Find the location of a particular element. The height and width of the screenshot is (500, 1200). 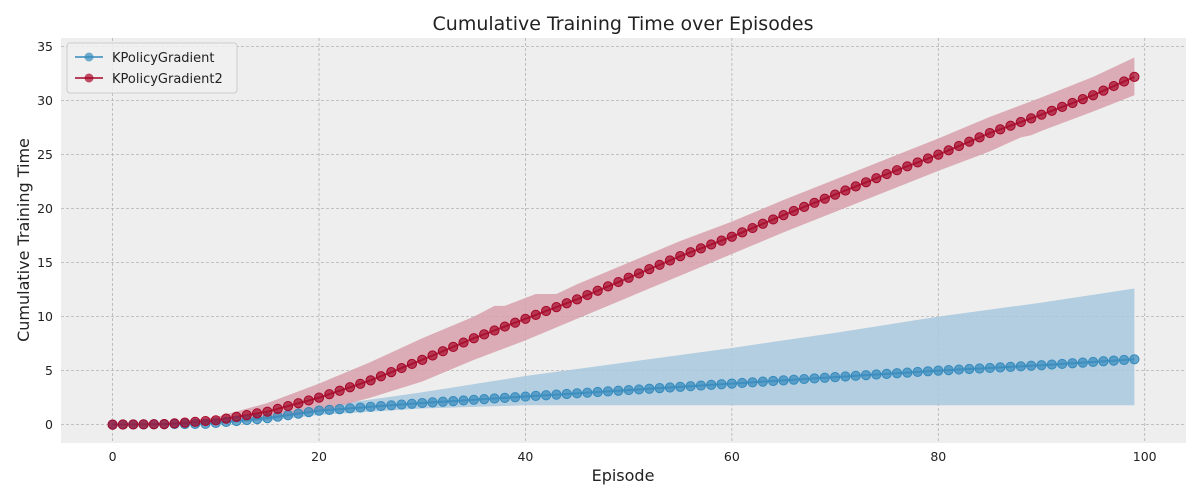

y-axis-label: Cumulative Training Time is located at coordinates (23, 240).